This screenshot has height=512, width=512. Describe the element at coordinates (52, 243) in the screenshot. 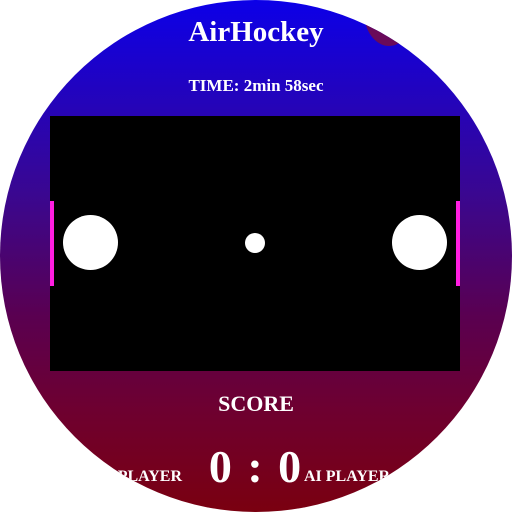

I see `player-goal` at that location.